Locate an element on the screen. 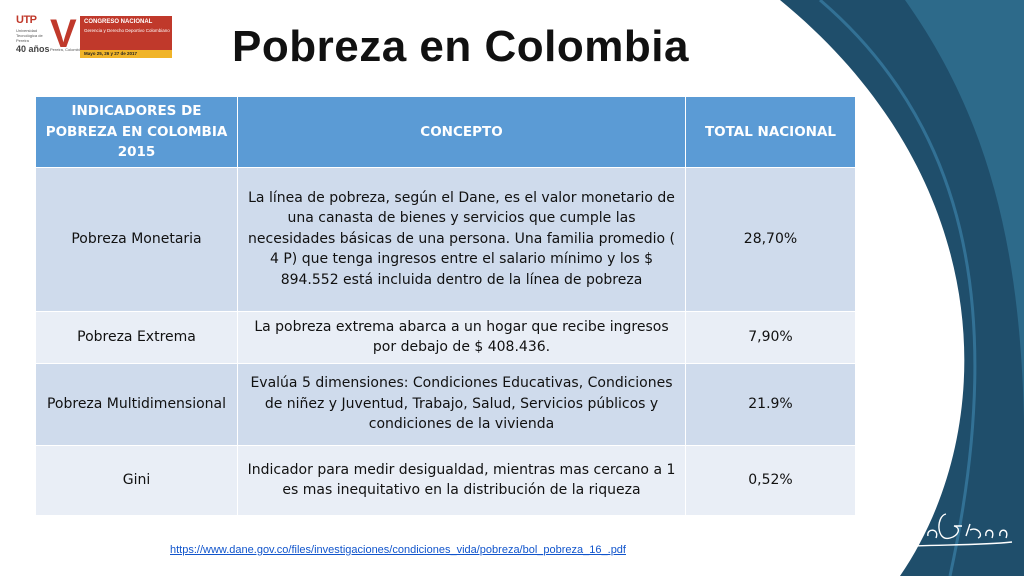 This screenshot has width=1024, height=576. congress-dates: Mayo 25, 26 y 27 de 2017 is located at coordinates (111, 53).